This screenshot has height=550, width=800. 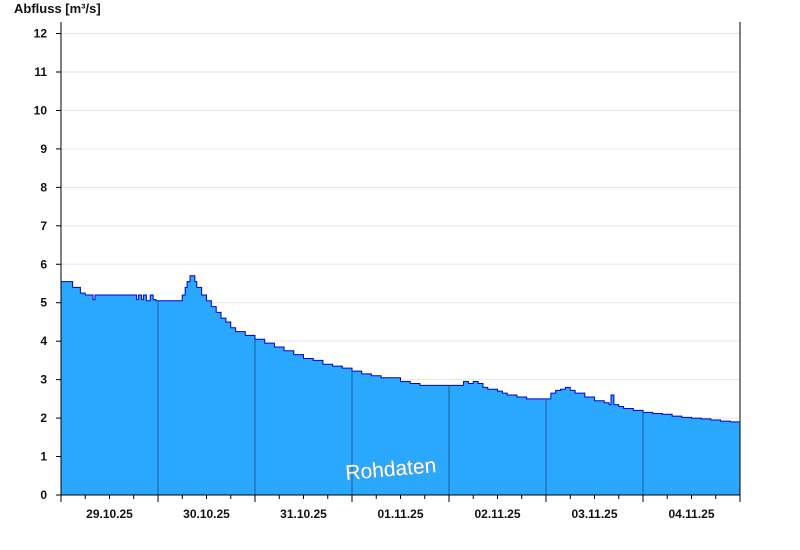 I want to click on x-tick-label: 29.10.25, so click(x=109, y=514).